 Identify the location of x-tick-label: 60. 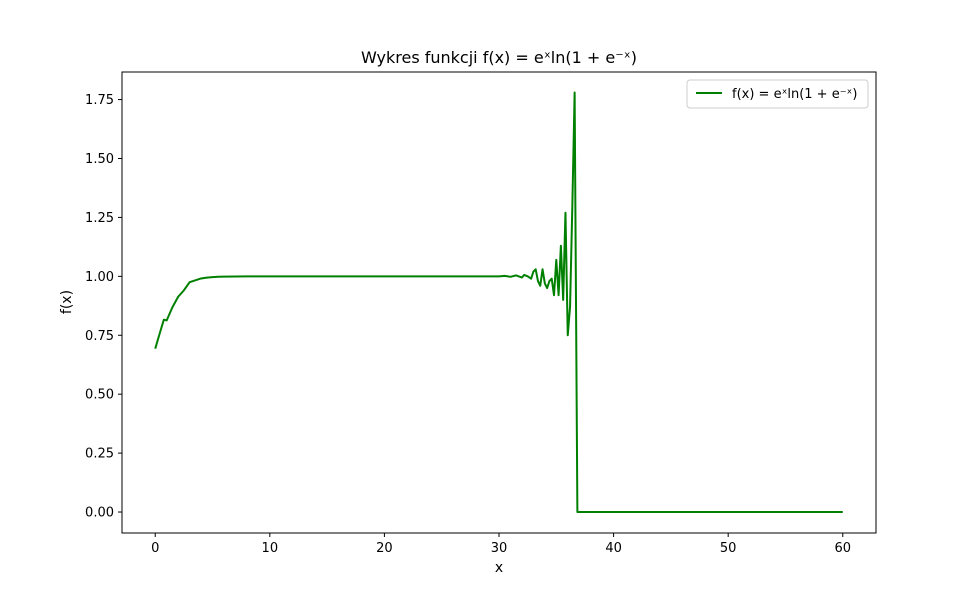
(842, 548).